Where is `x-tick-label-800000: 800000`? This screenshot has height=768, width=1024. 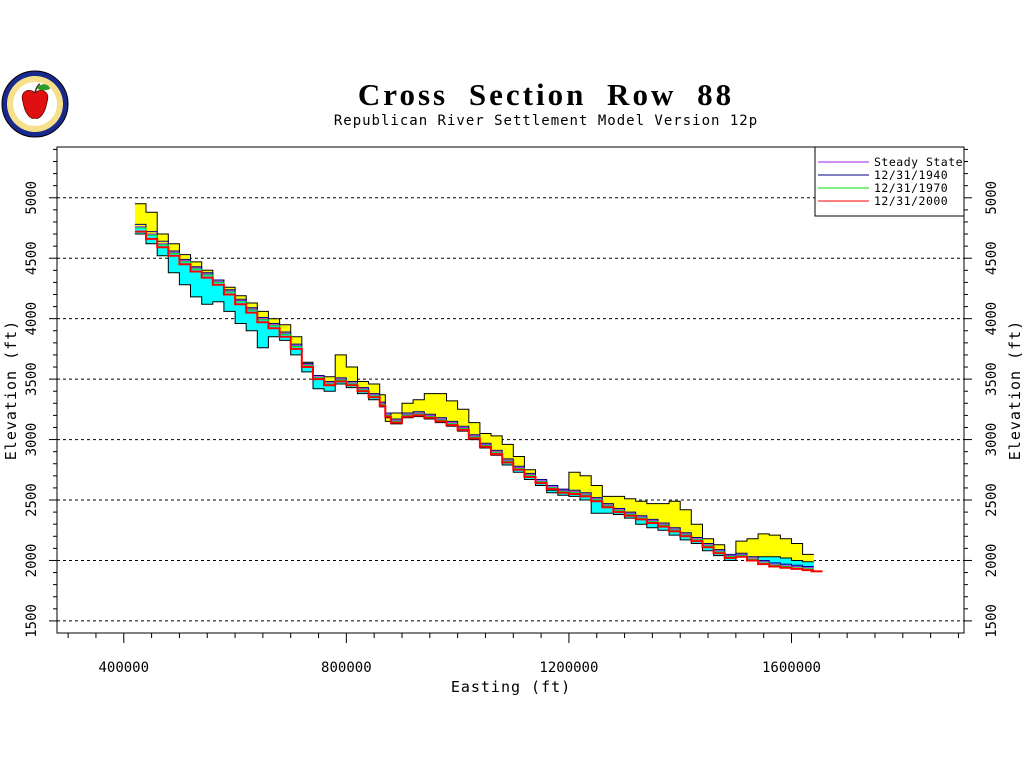 x-tick-label-800000: 800000 is located at coordinates (346, 668).